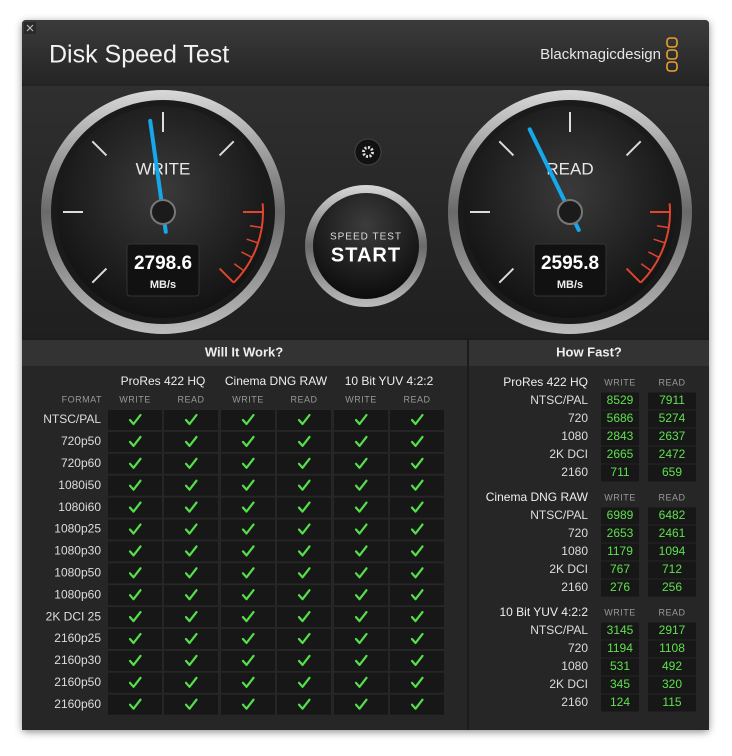 This screenshot has width=732, height=756. I want to click on settings-circle, so click(368, 152).